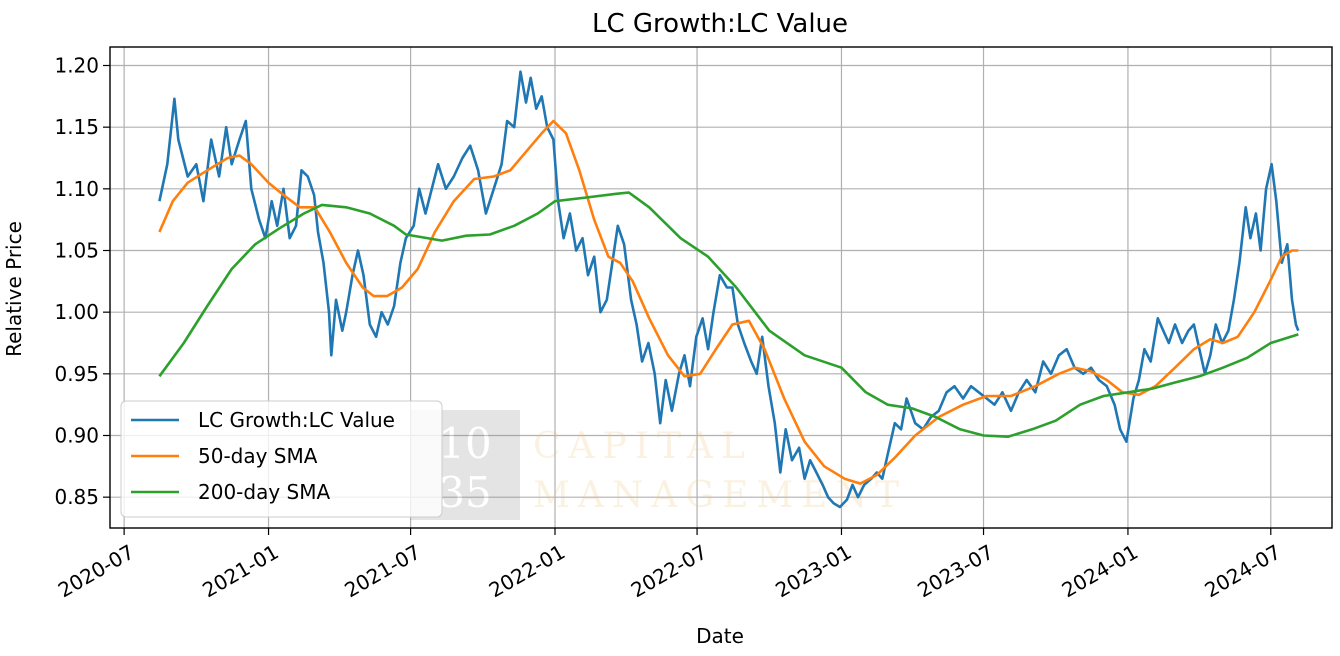 The width and height of the screenshot is (1340, 656). Describe the element at coordinates (955, 571) in the screenshot. I see `x-tick-label: 2023-07` at that location.